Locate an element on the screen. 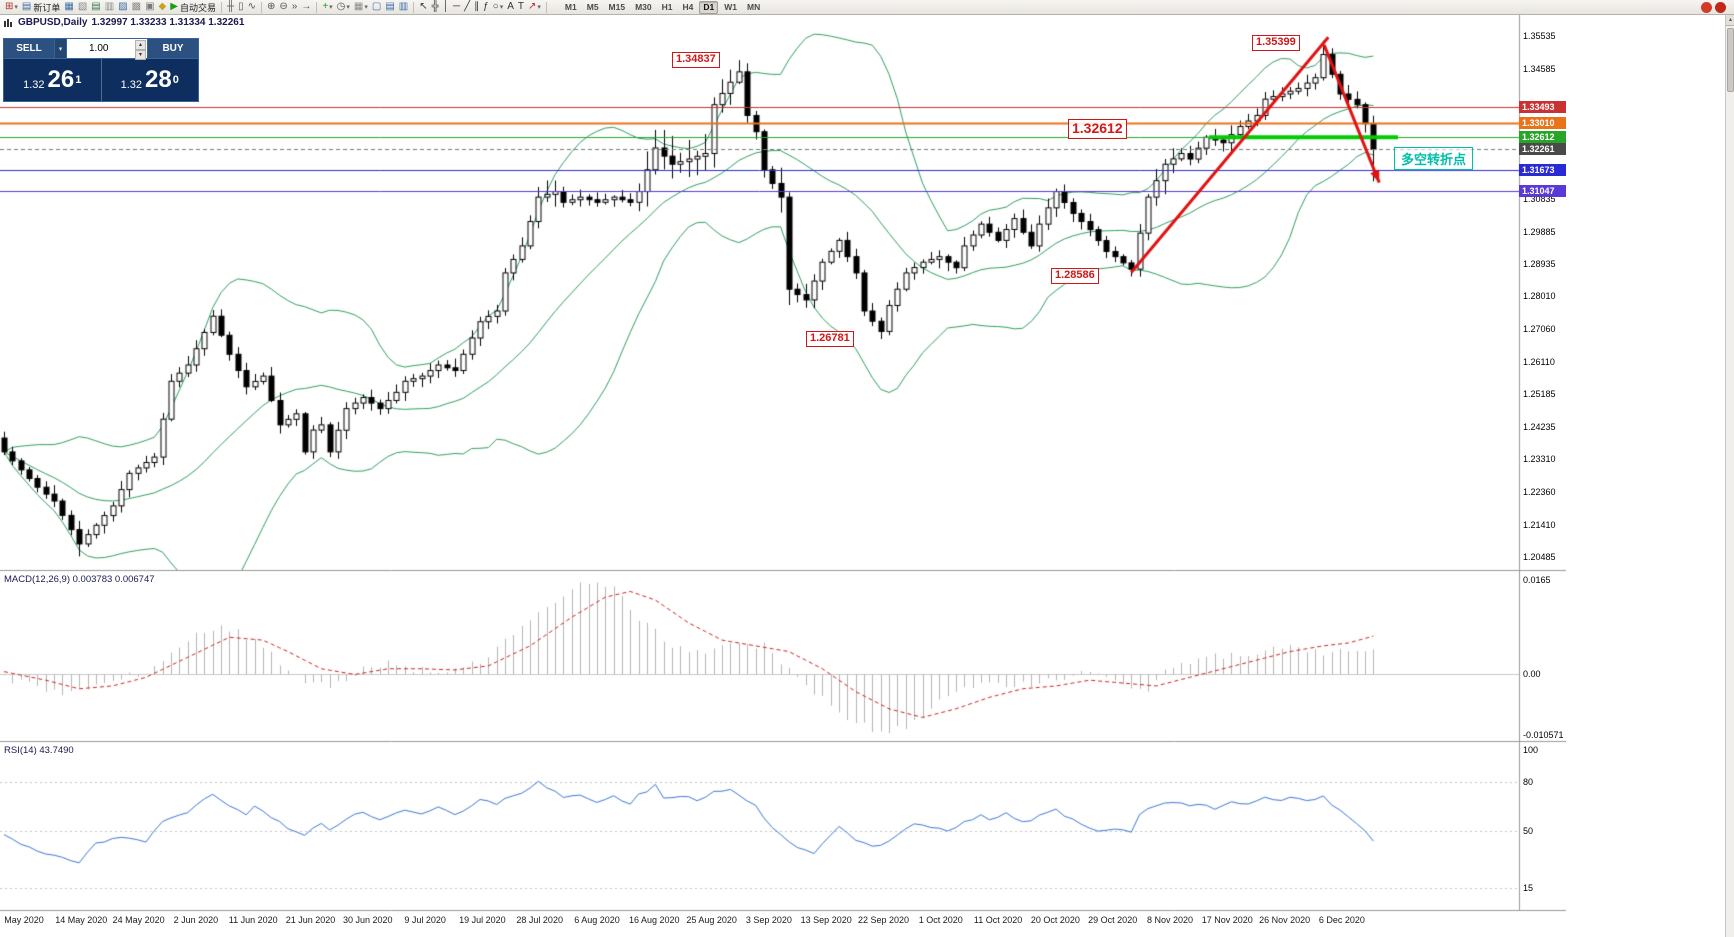 The image size is (1734, 937). timeframe-m1: M1 is located at coordinates (570, 6).